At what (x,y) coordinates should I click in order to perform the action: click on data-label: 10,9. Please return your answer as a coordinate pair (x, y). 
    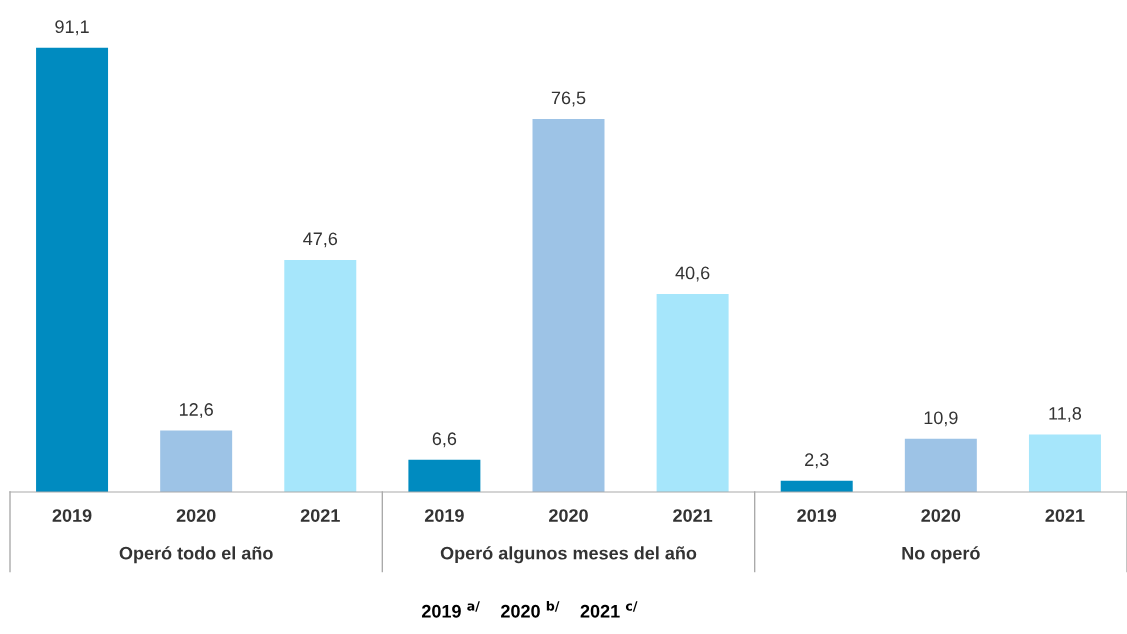
    Looking at the image, I should click on (941, 419).